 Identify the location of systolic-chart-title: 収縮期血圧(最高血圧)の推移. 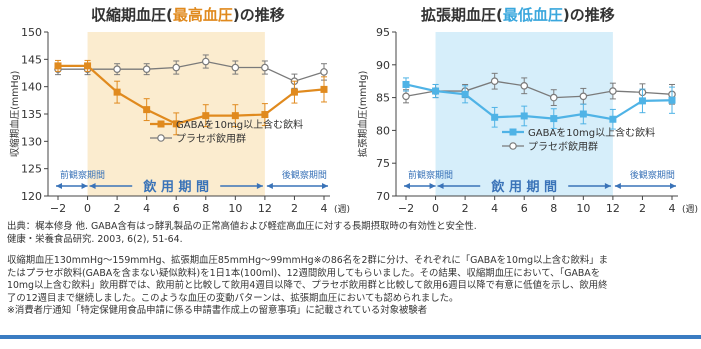
(188, 14).